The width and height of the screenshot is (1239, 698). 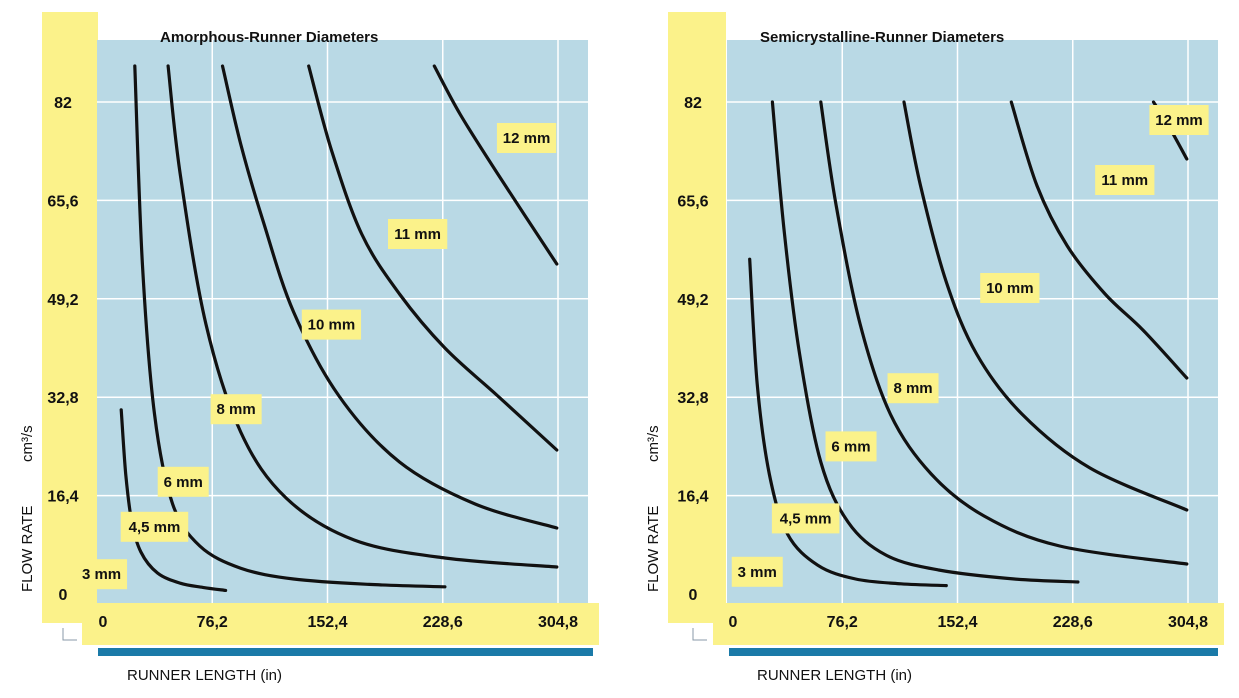 I want to click on series-line-12-mm, so click(x=495, y=165).